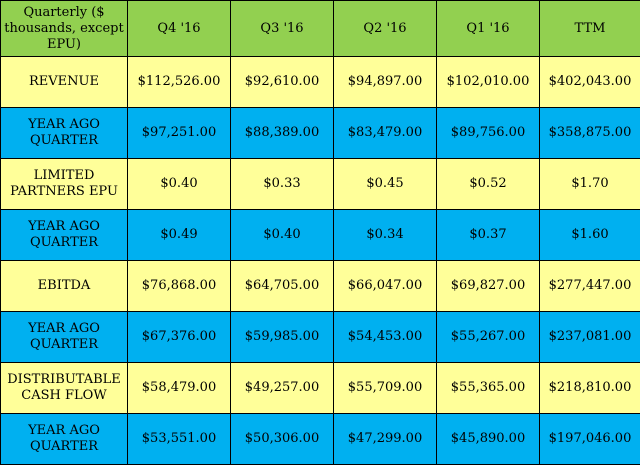 This screenshot has width=640, height=465. Describe the element at coordinates (179, 337) in the screenshot. I see `value-cell-q4: $67,376.00` at that location.